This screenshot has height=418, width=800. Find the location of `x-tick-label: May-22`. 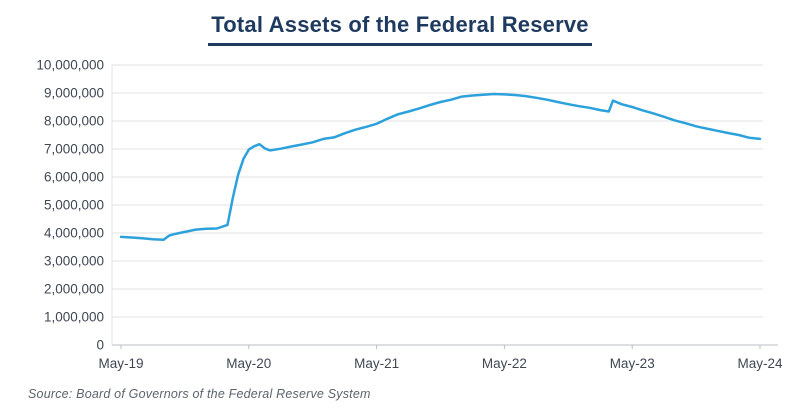

x-tick-label: May-22 is located at coordinates (504, 363).